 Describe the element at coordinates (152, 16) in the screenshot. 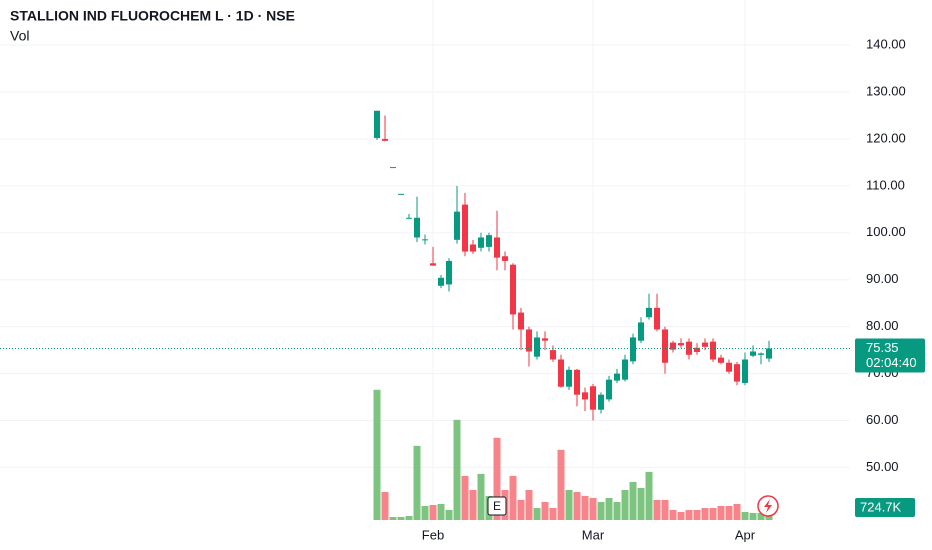

I see `chart-title: STALLION IND FLUOROCHEM L · 1D · NSE` at that location.